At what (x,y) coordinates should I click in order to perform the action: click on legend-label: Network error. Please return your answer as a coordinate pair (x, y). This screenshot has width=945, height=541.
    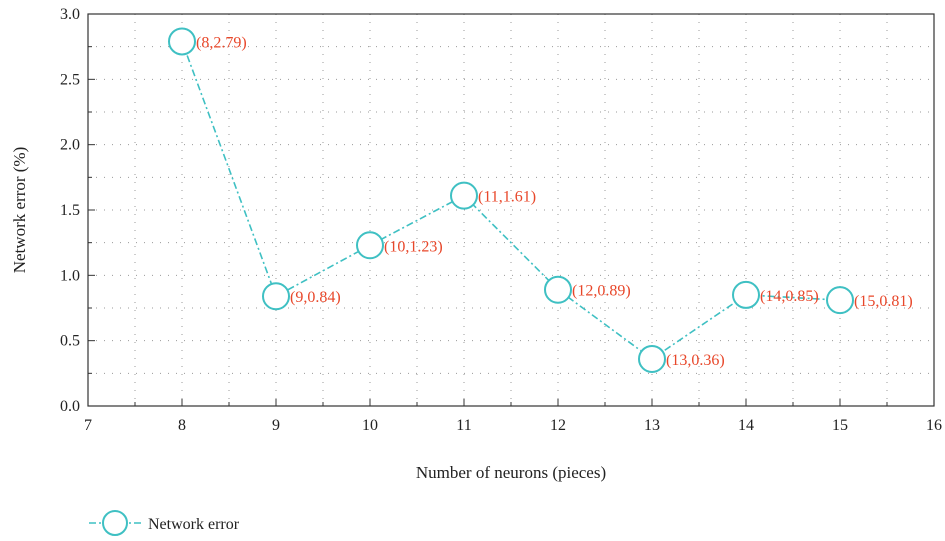
    Looking at the image, I should click on (194, 524).